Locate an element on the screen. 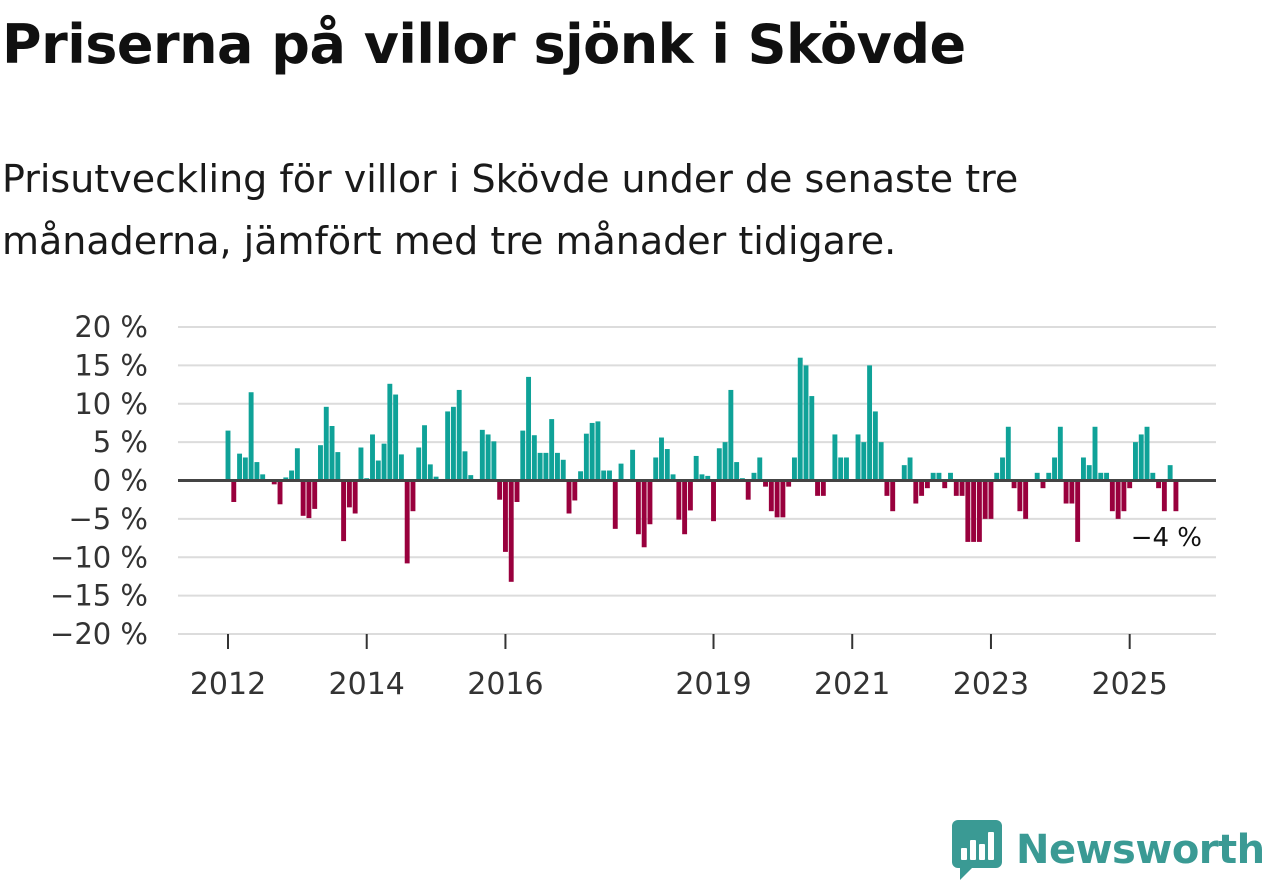 The width and height of the screenshot is (1262, 882). x-tick-label: 2014 is located at coordinates (367, 684).